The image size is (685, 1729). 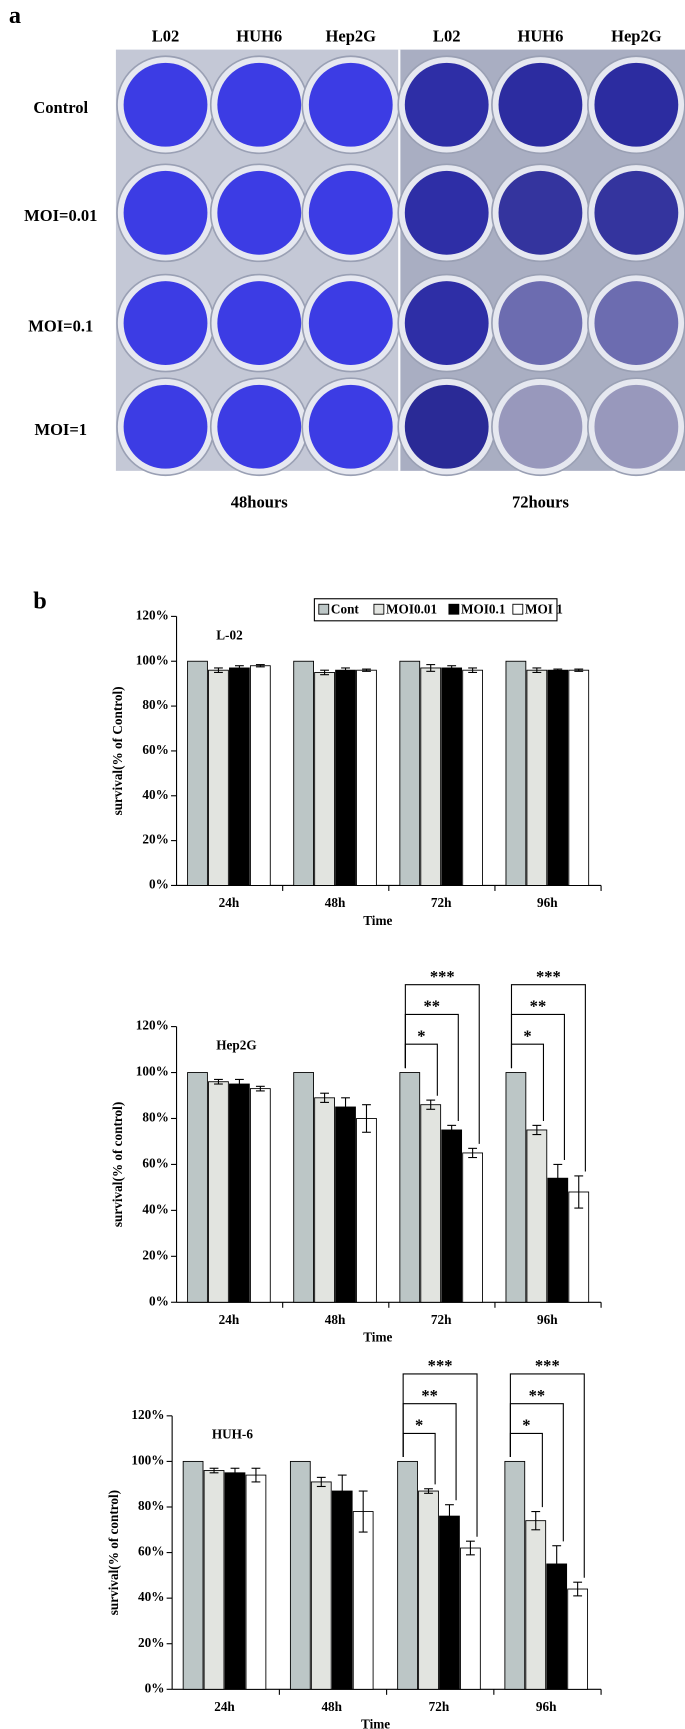 I want to click on legend-label: Cont, so click(x=345, y=608).